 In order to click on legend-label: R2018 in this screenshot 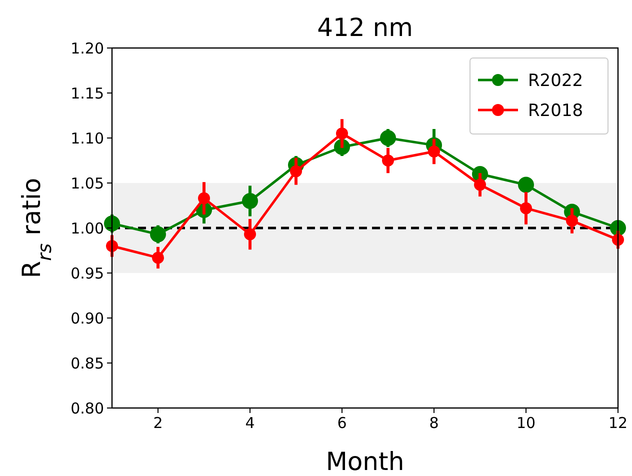, I will do `click(556, 110)`.